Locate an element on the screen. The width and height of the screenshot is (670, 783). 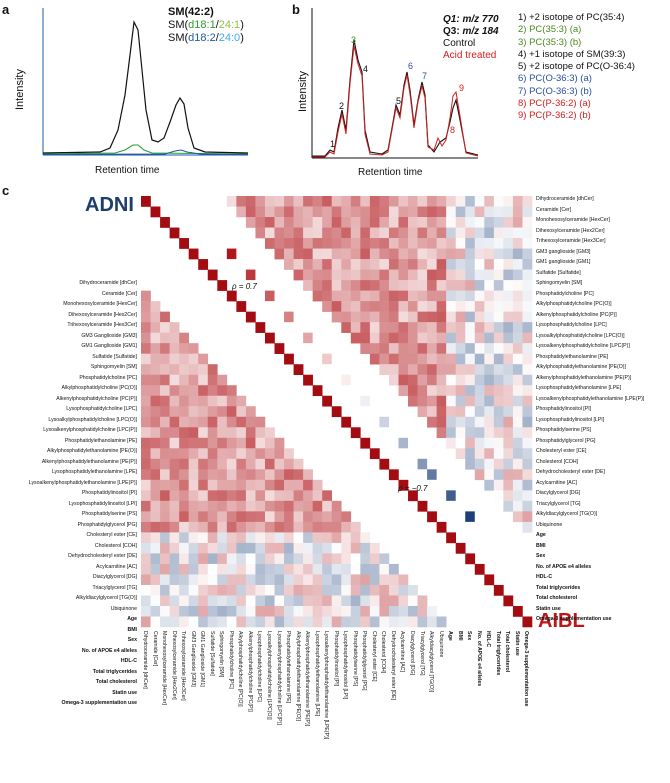
heatmap-col-label-bottom: Lysoalkylphosphatidylcholine [LPC(O)] is located at coordinates (268, 675).